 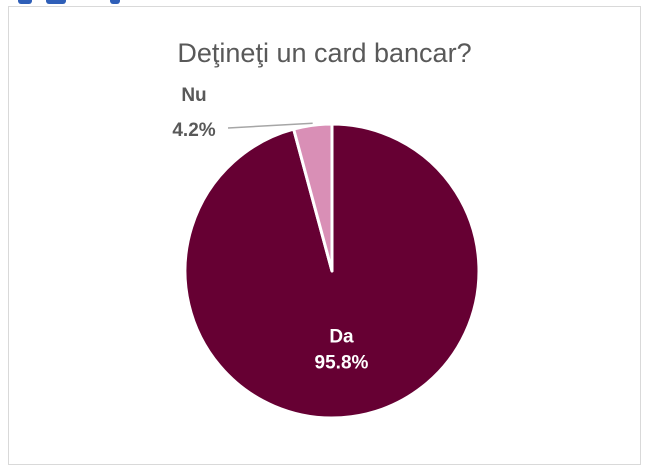 What do you see at coordinates (324, 53) in the screenshot?
I see `chart-title: Deţineţi un card bancar?` at bounding box center [324, 53].